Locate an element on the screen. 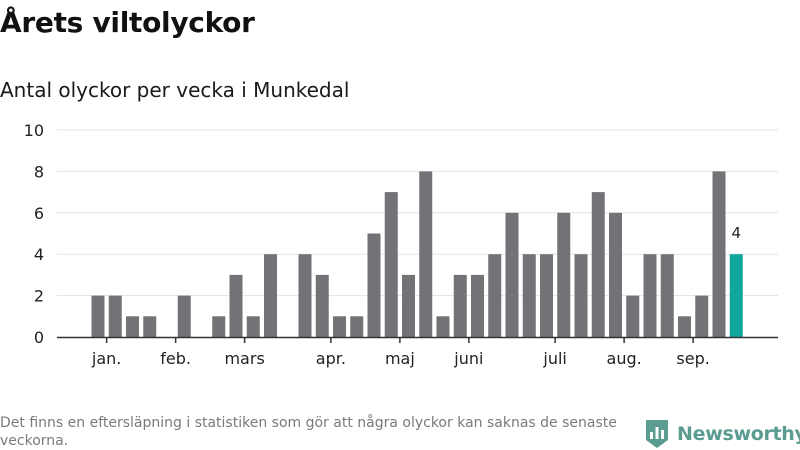  y-tick-label: 6 is located at coordinates (39, 213).